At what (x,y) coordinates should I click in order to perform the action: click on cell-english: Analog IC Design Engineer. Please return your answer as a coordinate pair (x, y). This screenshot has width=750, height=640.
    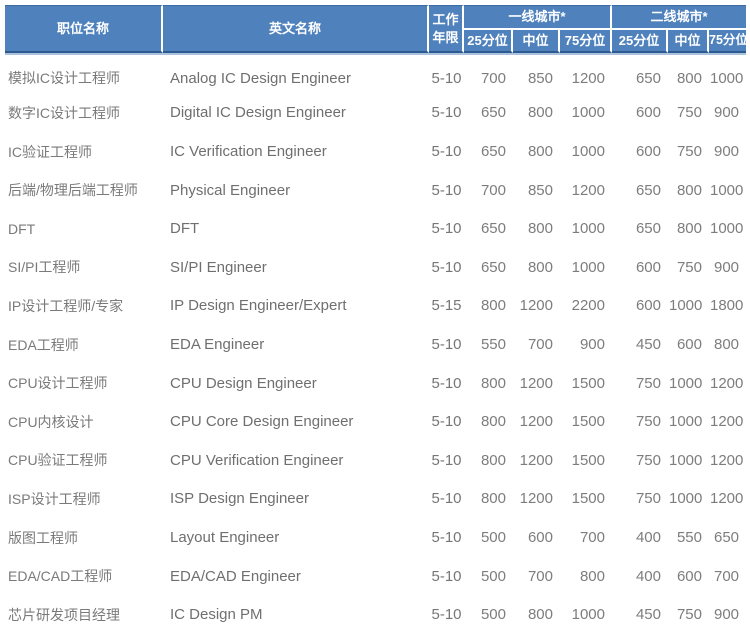
    Looking at the image, I should click on (260, 78).